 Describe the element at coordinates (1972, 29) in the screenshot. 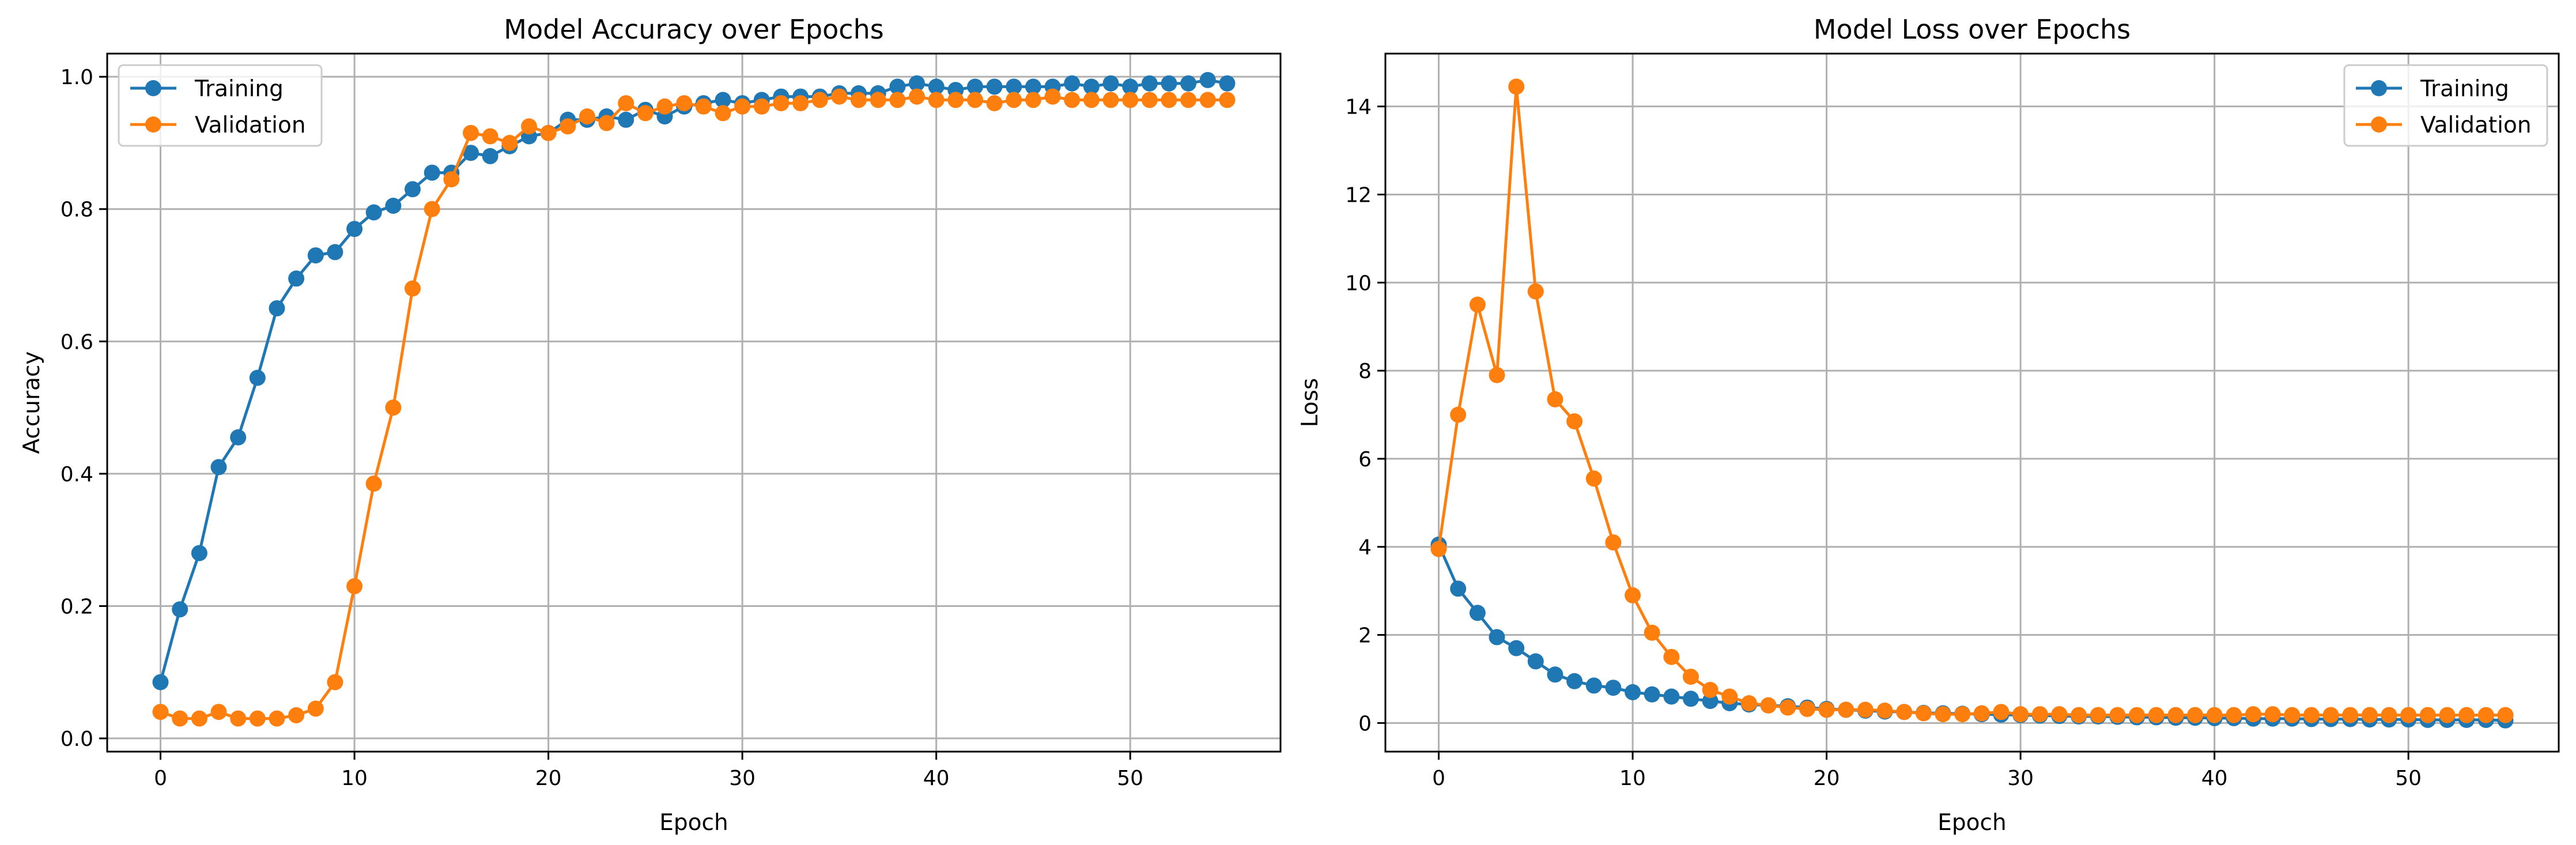

I see `chart-title: Model Loss over Epochs` at that location.